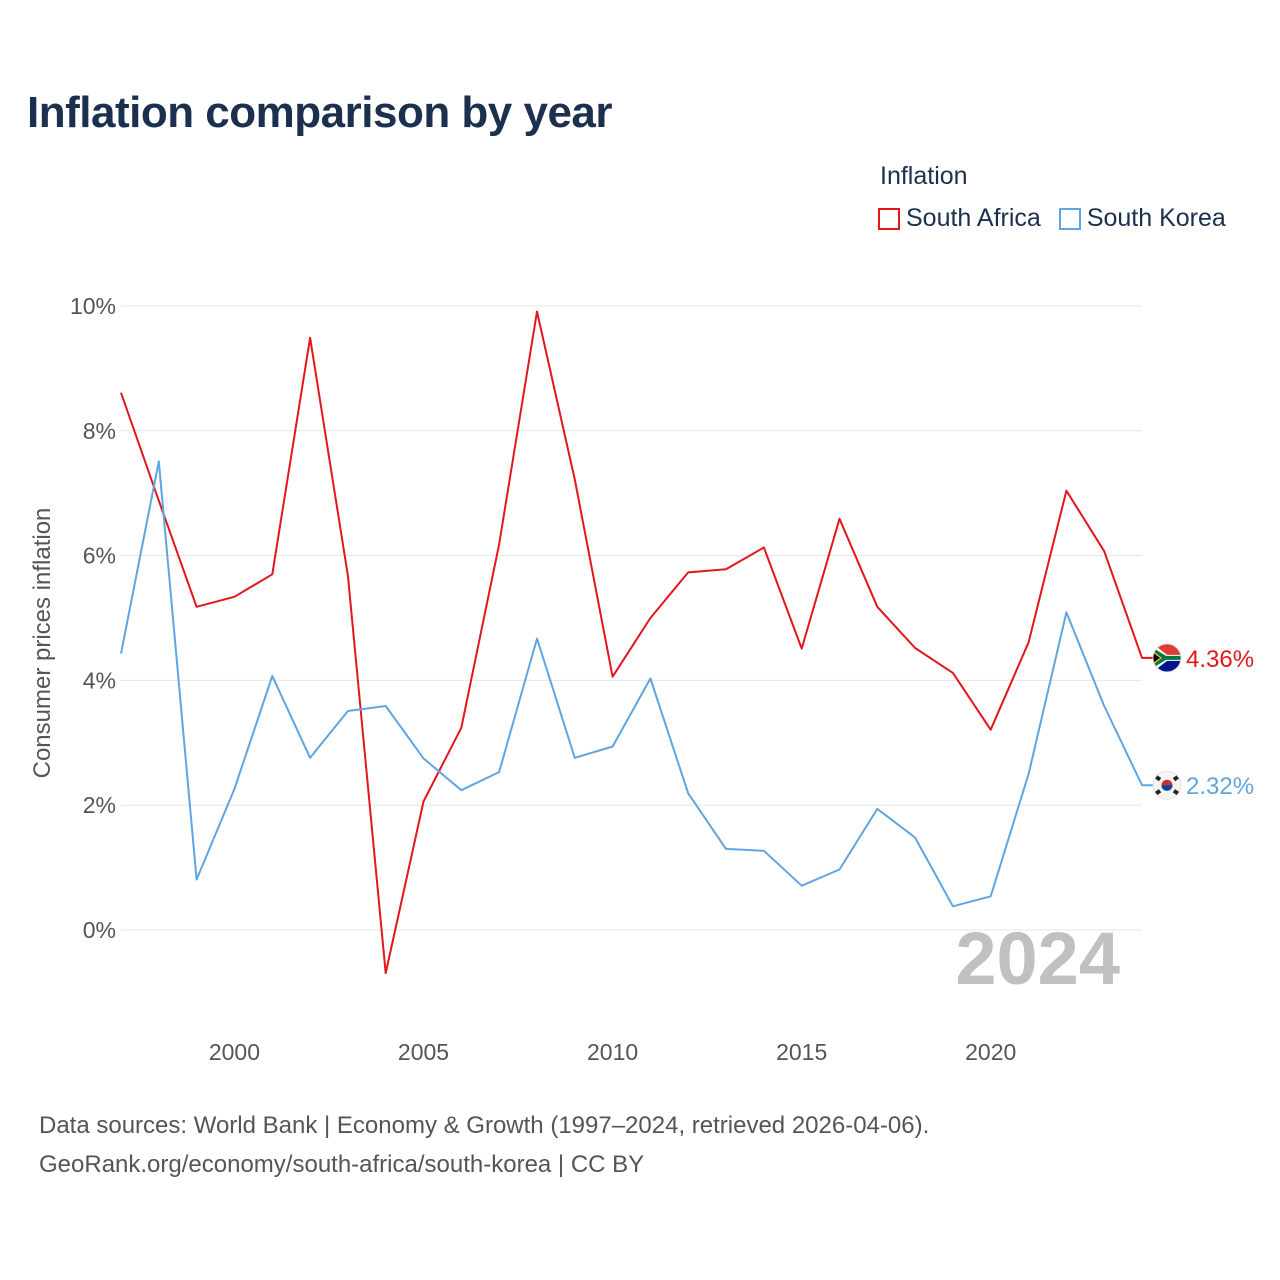 This screenshot has height=1280, width=1280. What do you see at coordinates (1220, 786) in the screenshot?
I see `end-label-south-korea: 2.32%` at bounding box center [1220, 786].